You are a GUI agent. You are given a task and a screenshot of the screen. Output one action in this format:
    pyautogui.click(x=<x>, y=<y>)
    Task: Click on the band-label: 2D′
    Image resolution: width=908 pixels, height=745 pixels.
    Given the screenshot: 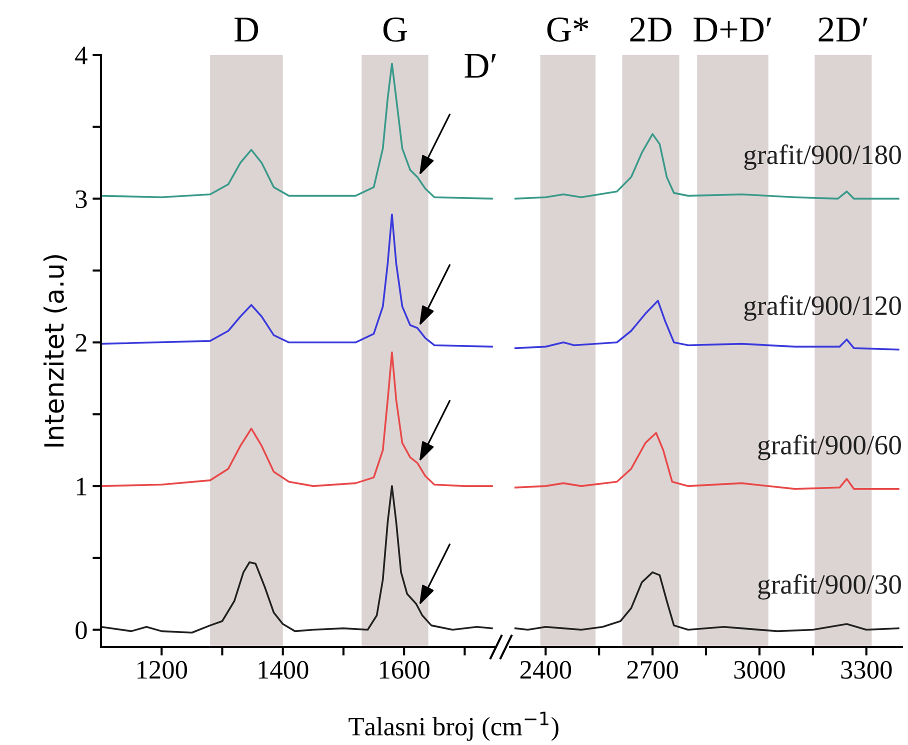 What is the action you would take?
    pyautogui.click(x=843, y=29)
    